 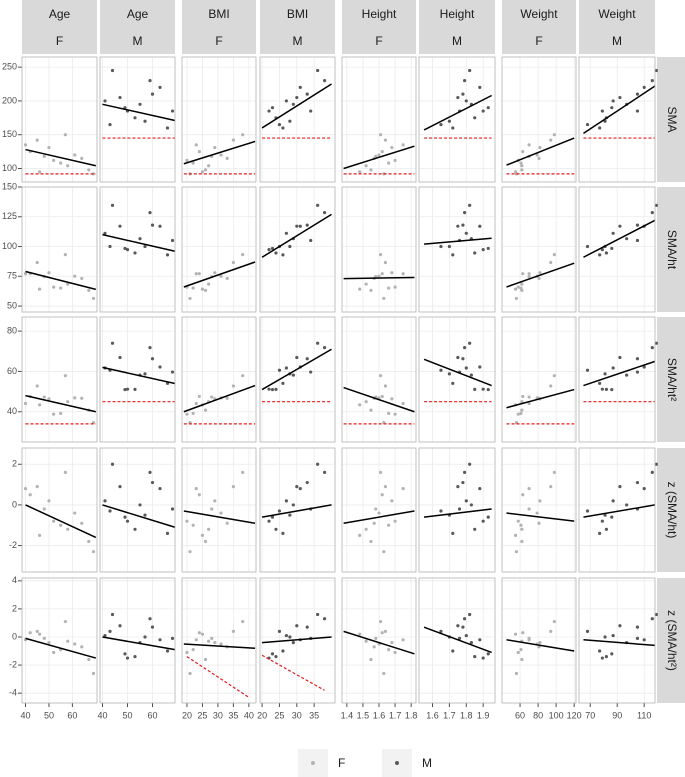 What do you see at coordinates (218, 715) in the screenshot?
I see `x-tick-label: 30` at bounding box center [218, 715].